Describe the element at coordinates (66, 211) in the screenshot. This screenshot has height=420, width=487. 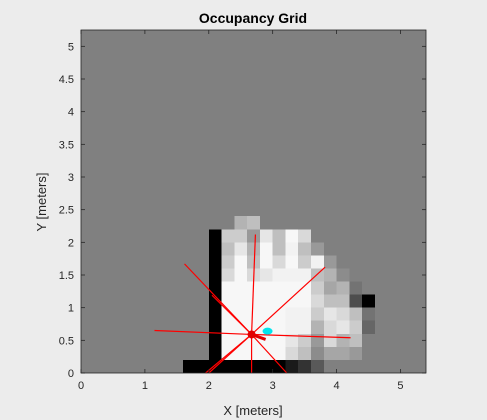
I see `y-tick-label: 2.5` at that location.